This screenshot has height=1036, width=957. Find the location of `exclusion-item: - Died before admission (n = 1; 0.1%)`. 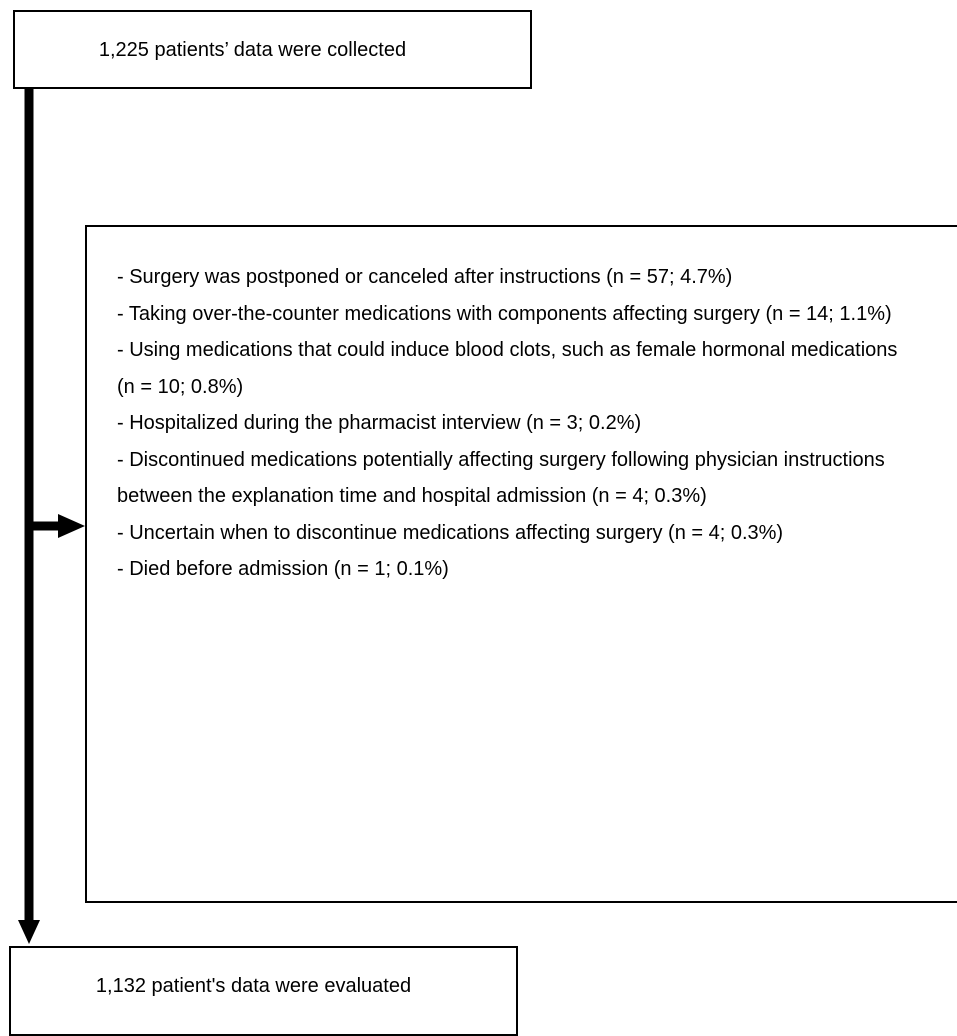

exclusion-item: - Died before admission (n = 1; 0.1%) is located at coordinates (283, 569).